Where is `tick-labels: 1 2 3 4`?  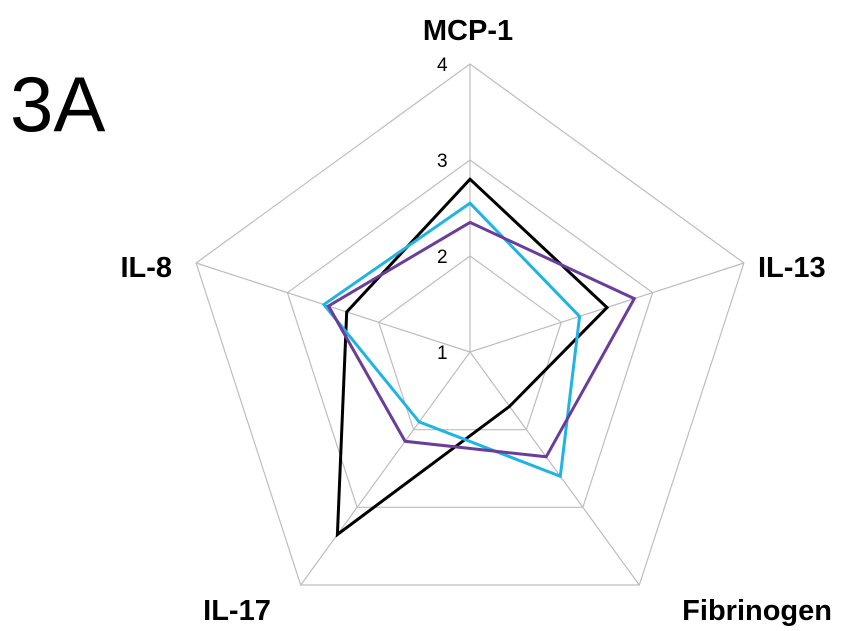
tick-labels: 1 2 3 4 is located at coordinates (442, 209).